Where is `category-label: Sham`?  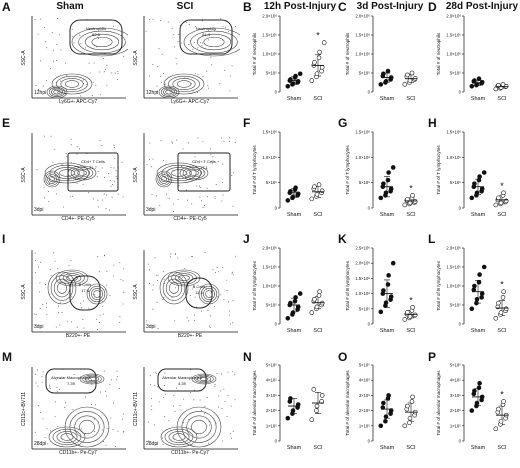
category-label: Sham is located at coordinates (294, 99).